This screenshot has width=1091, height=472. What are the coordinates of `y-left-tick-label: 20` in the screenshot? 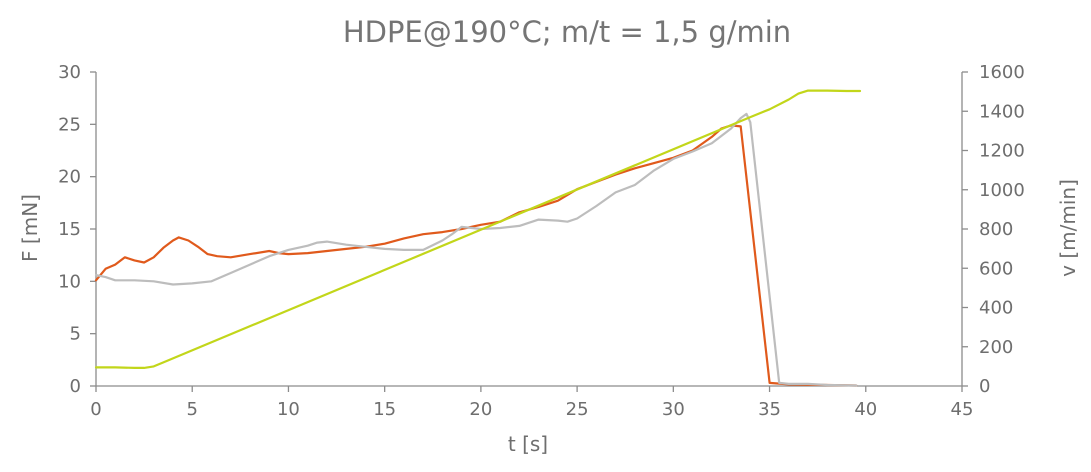 It's located at (69, 177).